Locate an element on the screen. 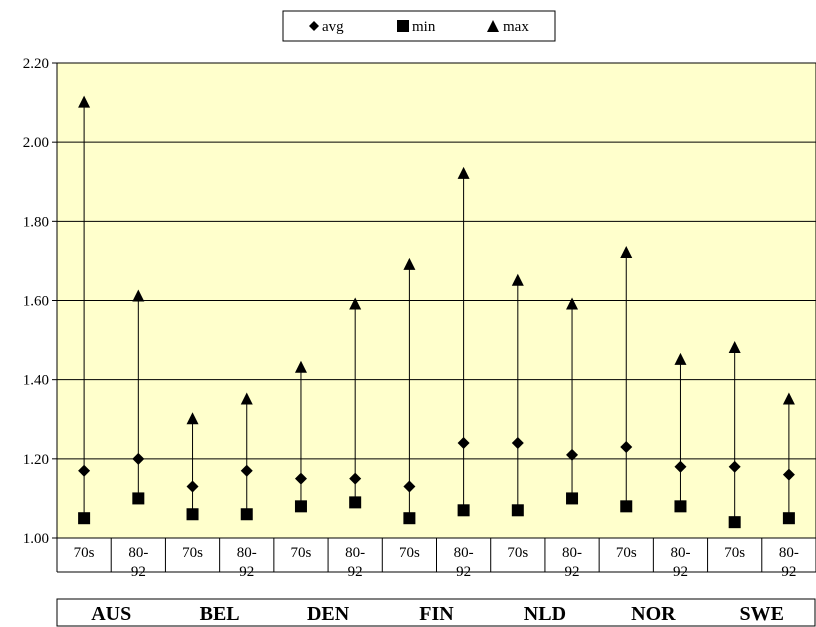  y-tick-label: 1.00 is located at coordinates (36, 539).